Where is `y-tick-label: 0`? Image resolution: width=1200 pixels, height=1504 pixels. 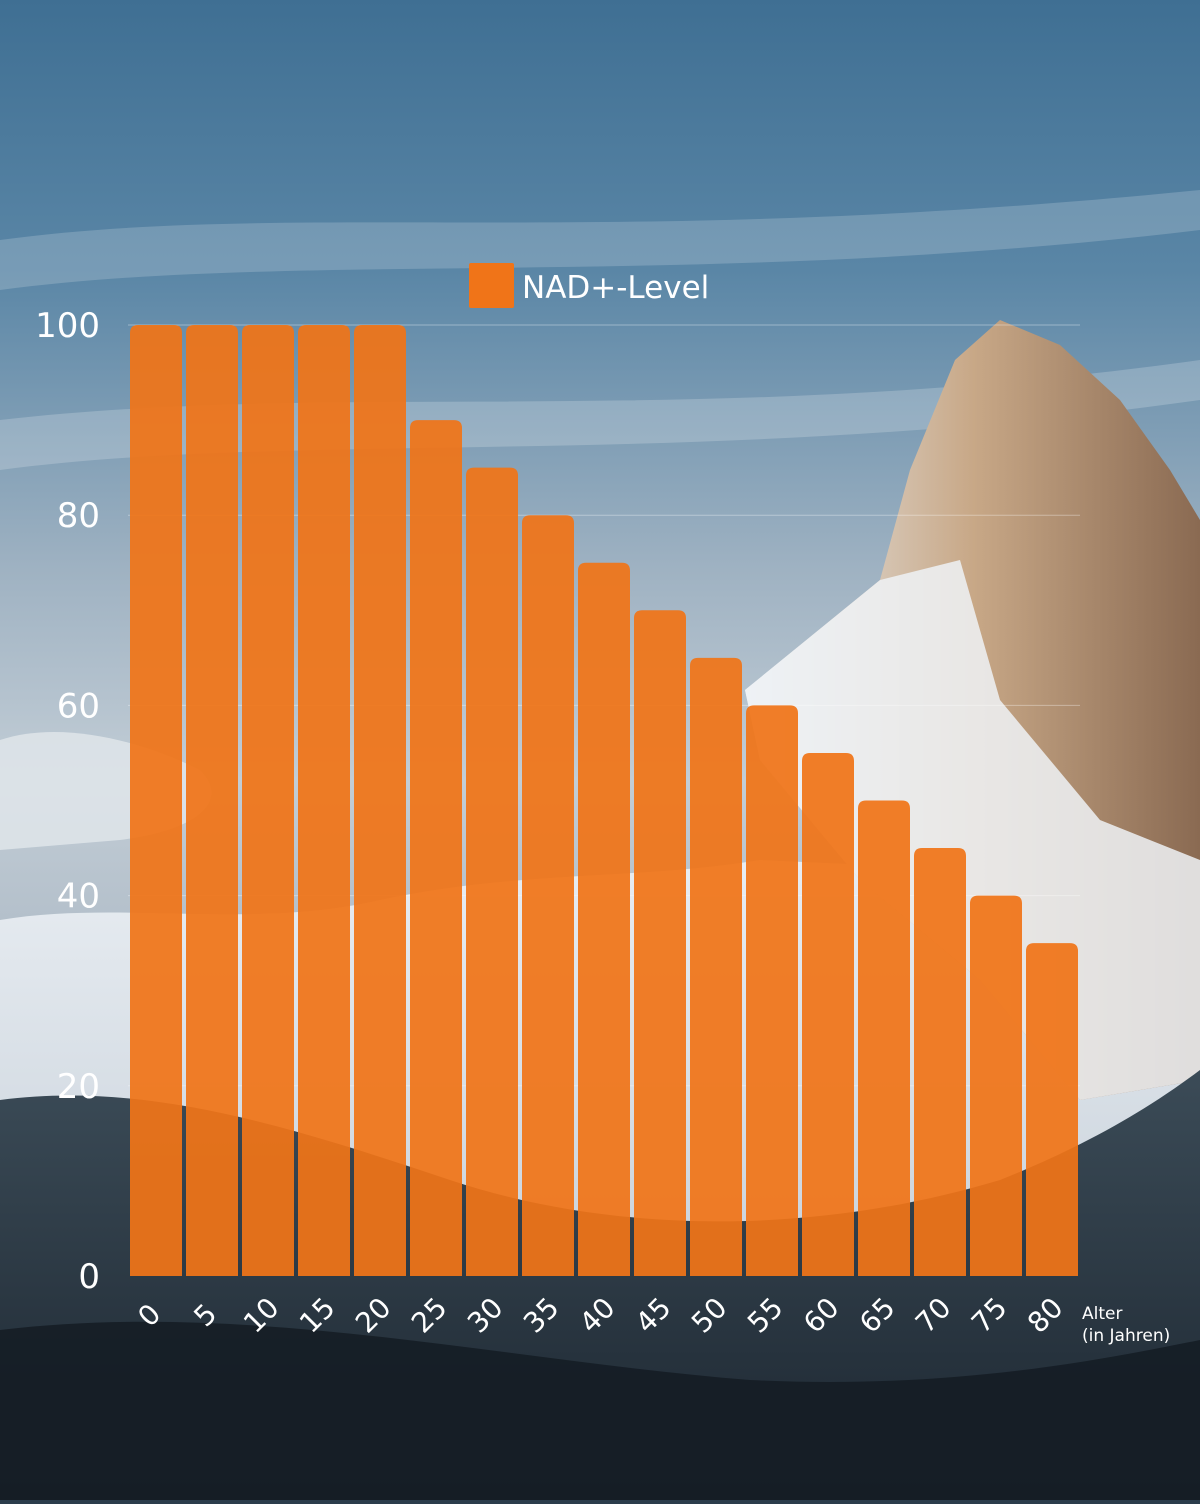 y-tick-label: 0 is located at coordinates (89, 1277).